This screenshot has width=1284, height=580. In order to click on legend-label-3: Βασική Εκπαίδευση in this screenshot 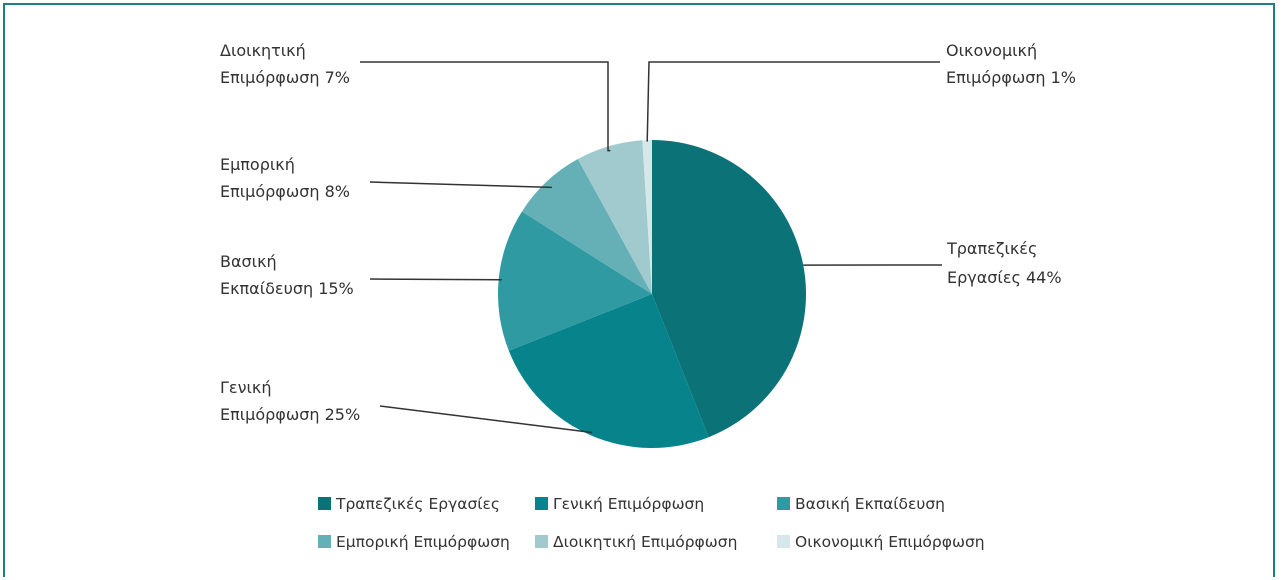, I will do `click(870, 504)`.